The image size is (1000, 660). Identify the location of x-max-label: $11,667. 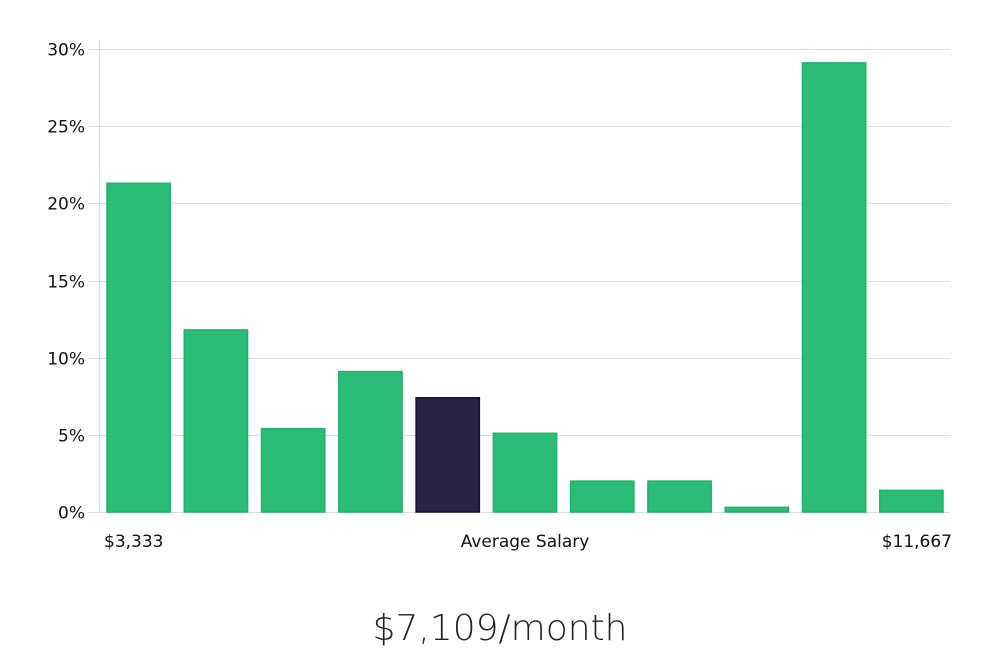
(917, 542).